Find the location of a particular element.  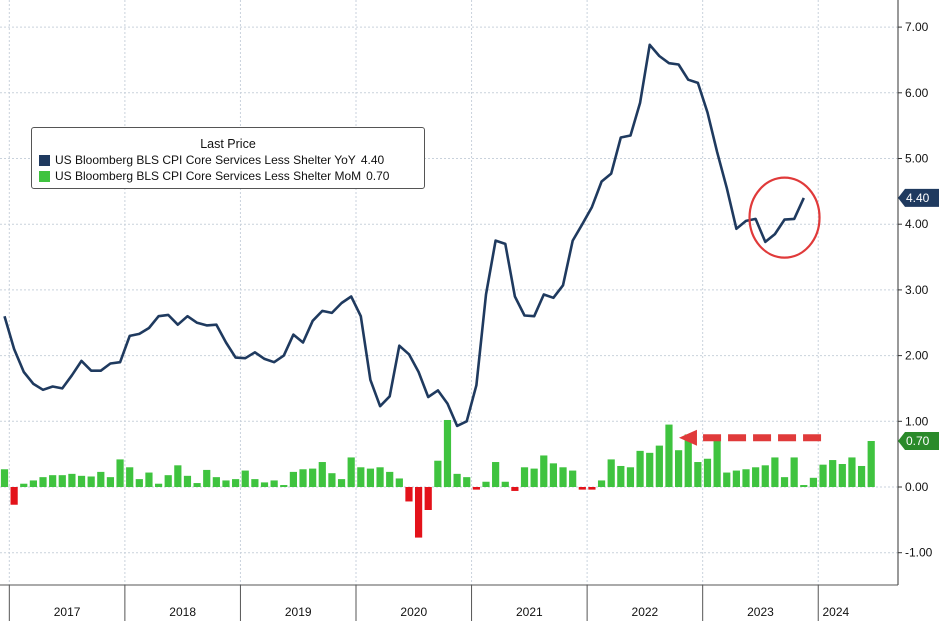

y-tick-label: 3.00 is located at coordinates (917, 290).